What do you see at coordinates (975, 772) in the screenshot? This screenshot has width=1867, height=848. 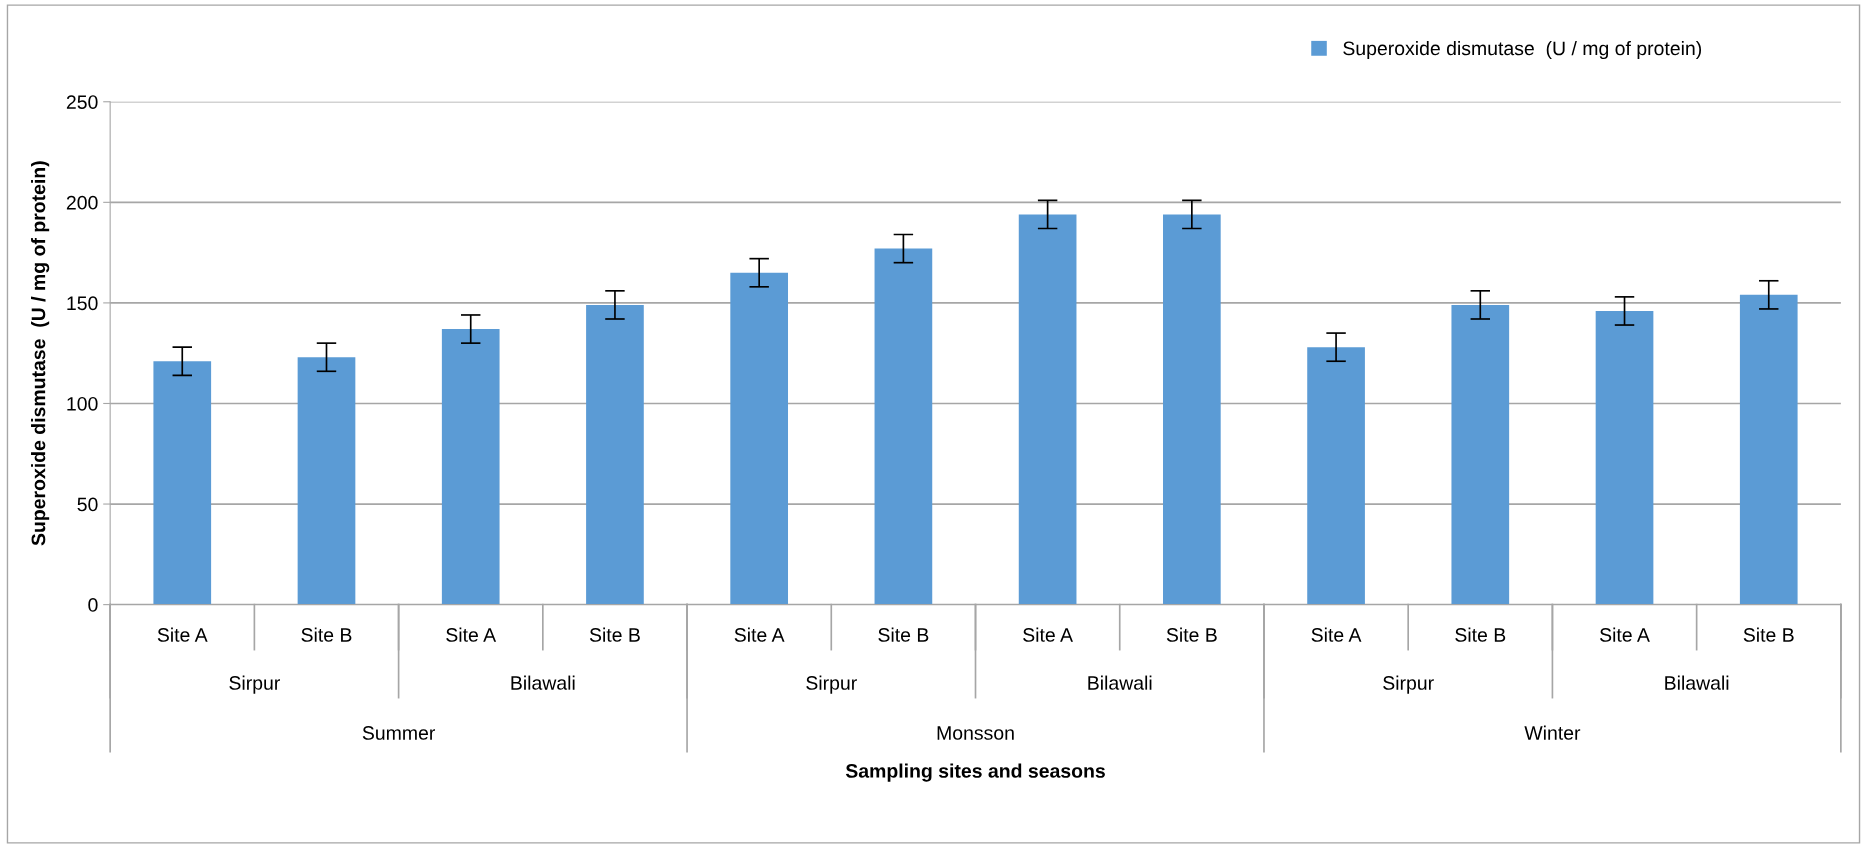 I see `text: Sampling sites and seasons` at bounding box center [975, 772].